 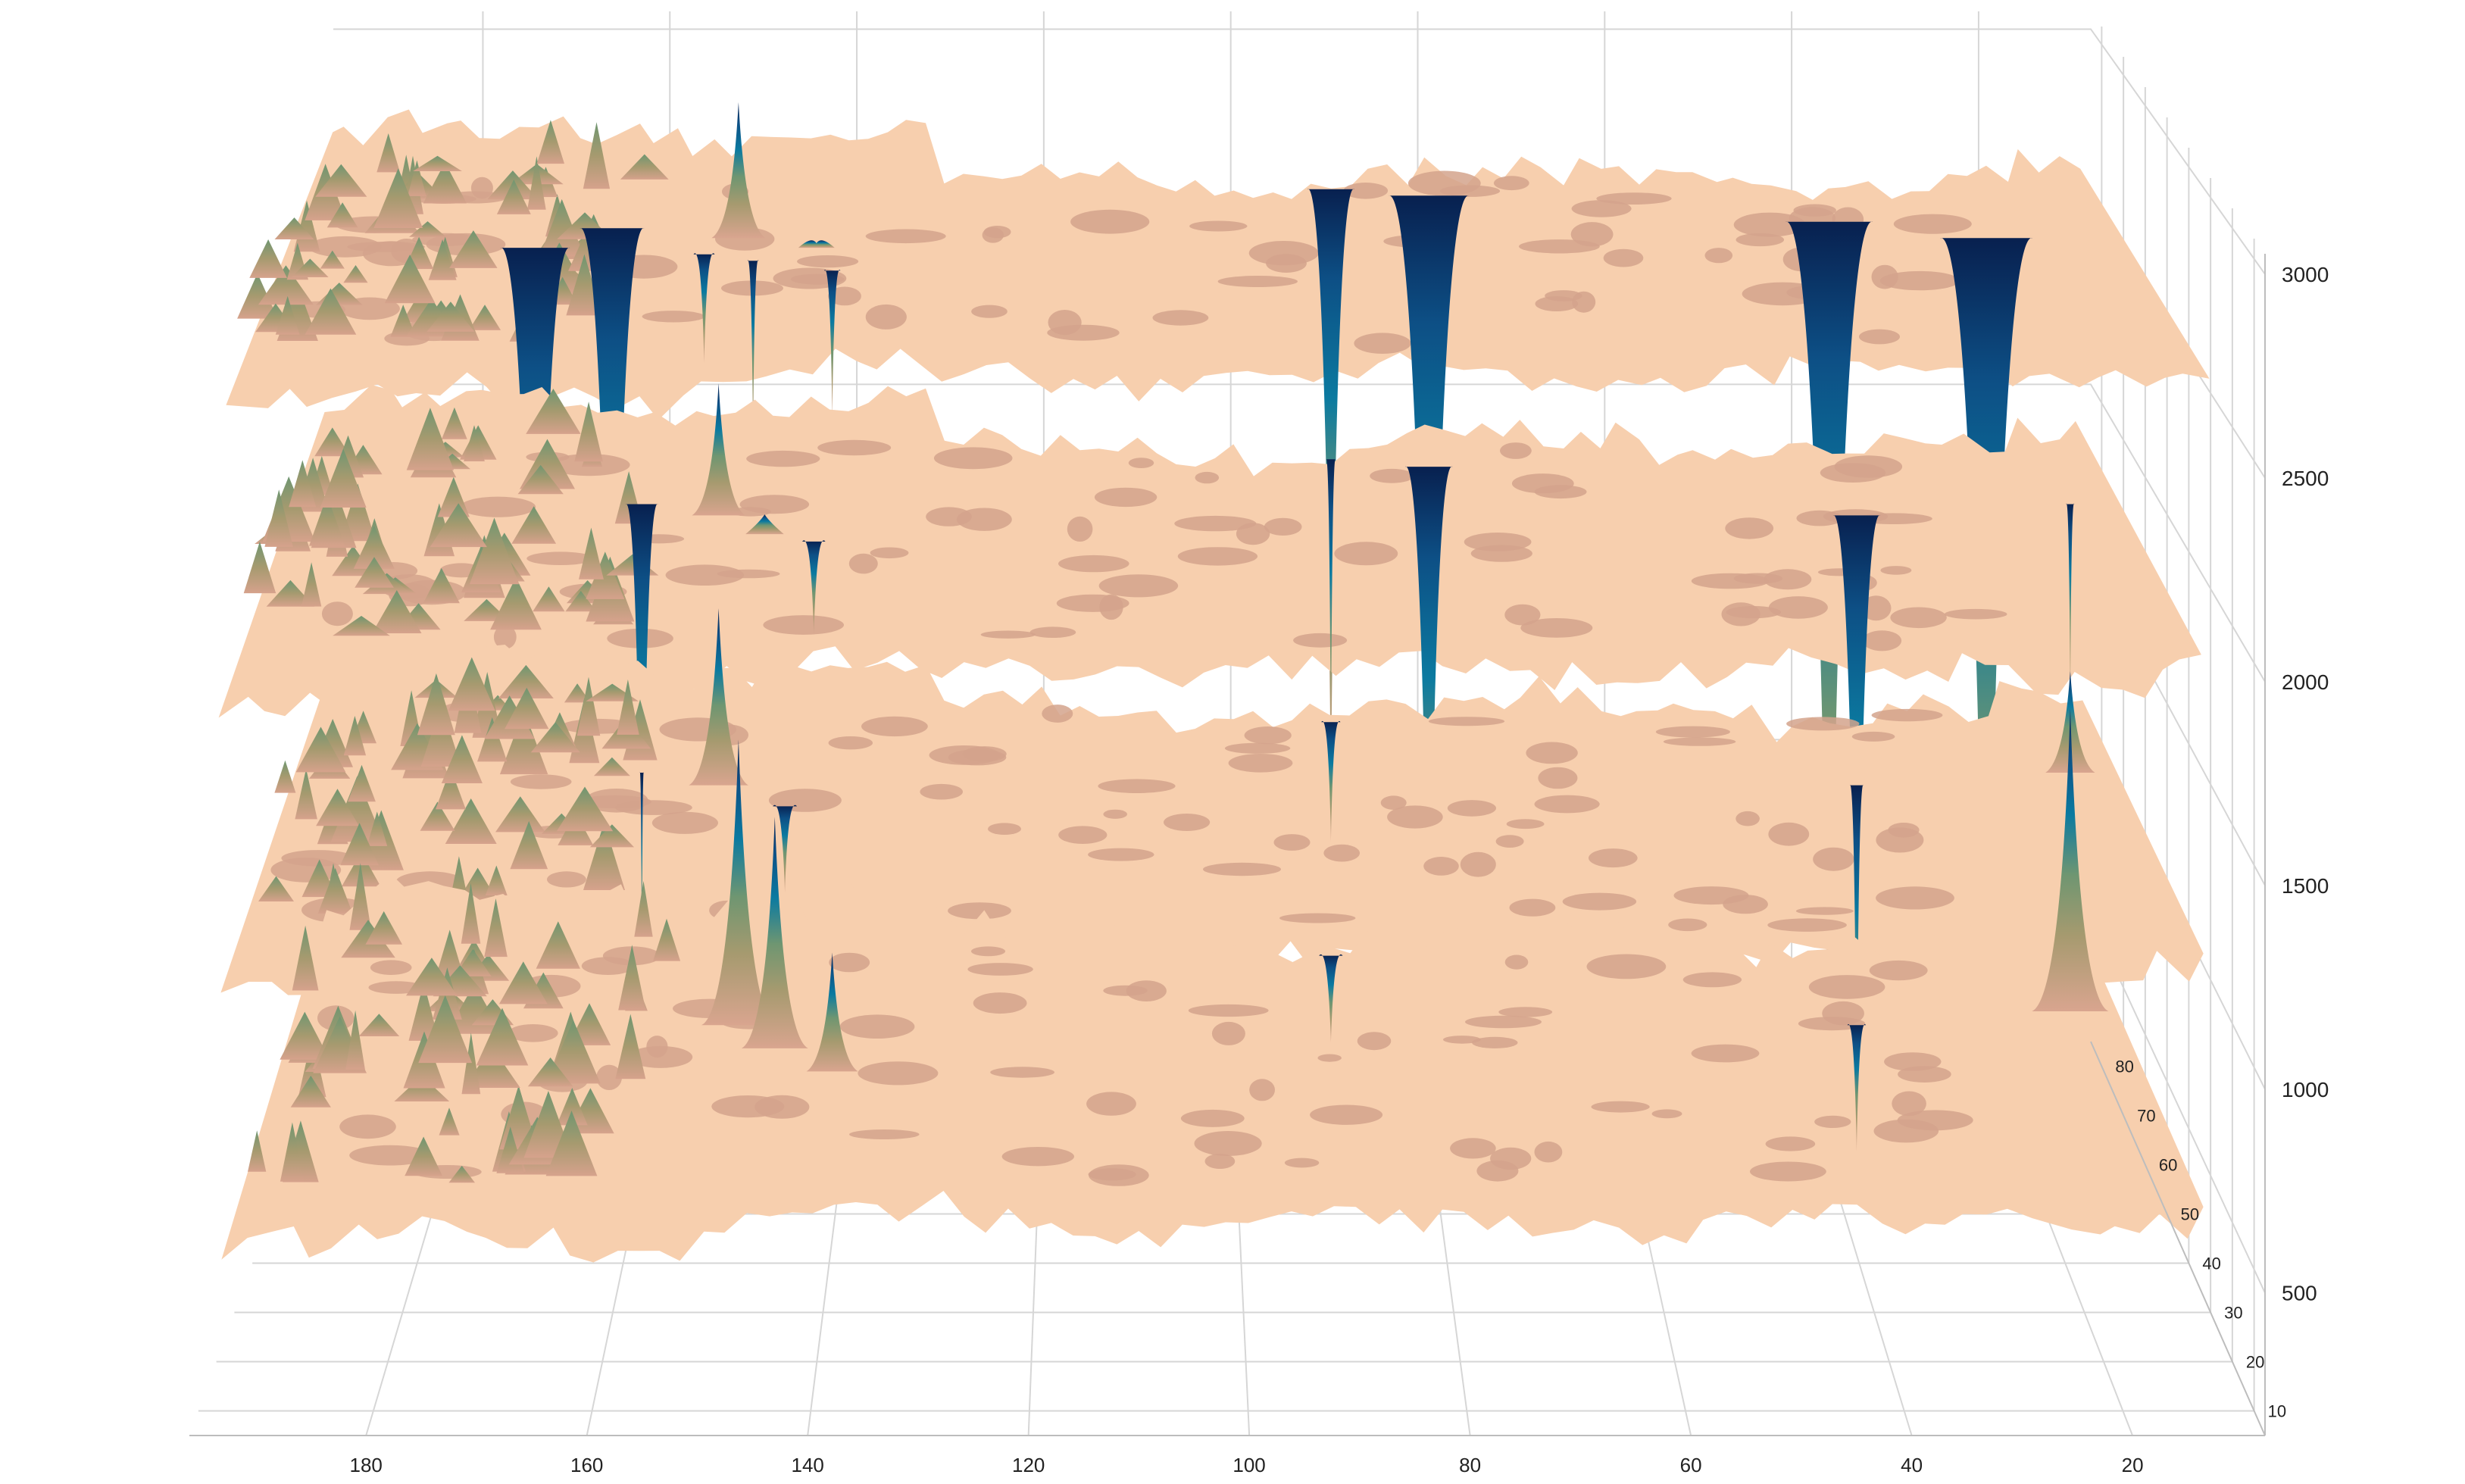 I want to click on x-tick-label: 180, so click(x=367, y=1465).